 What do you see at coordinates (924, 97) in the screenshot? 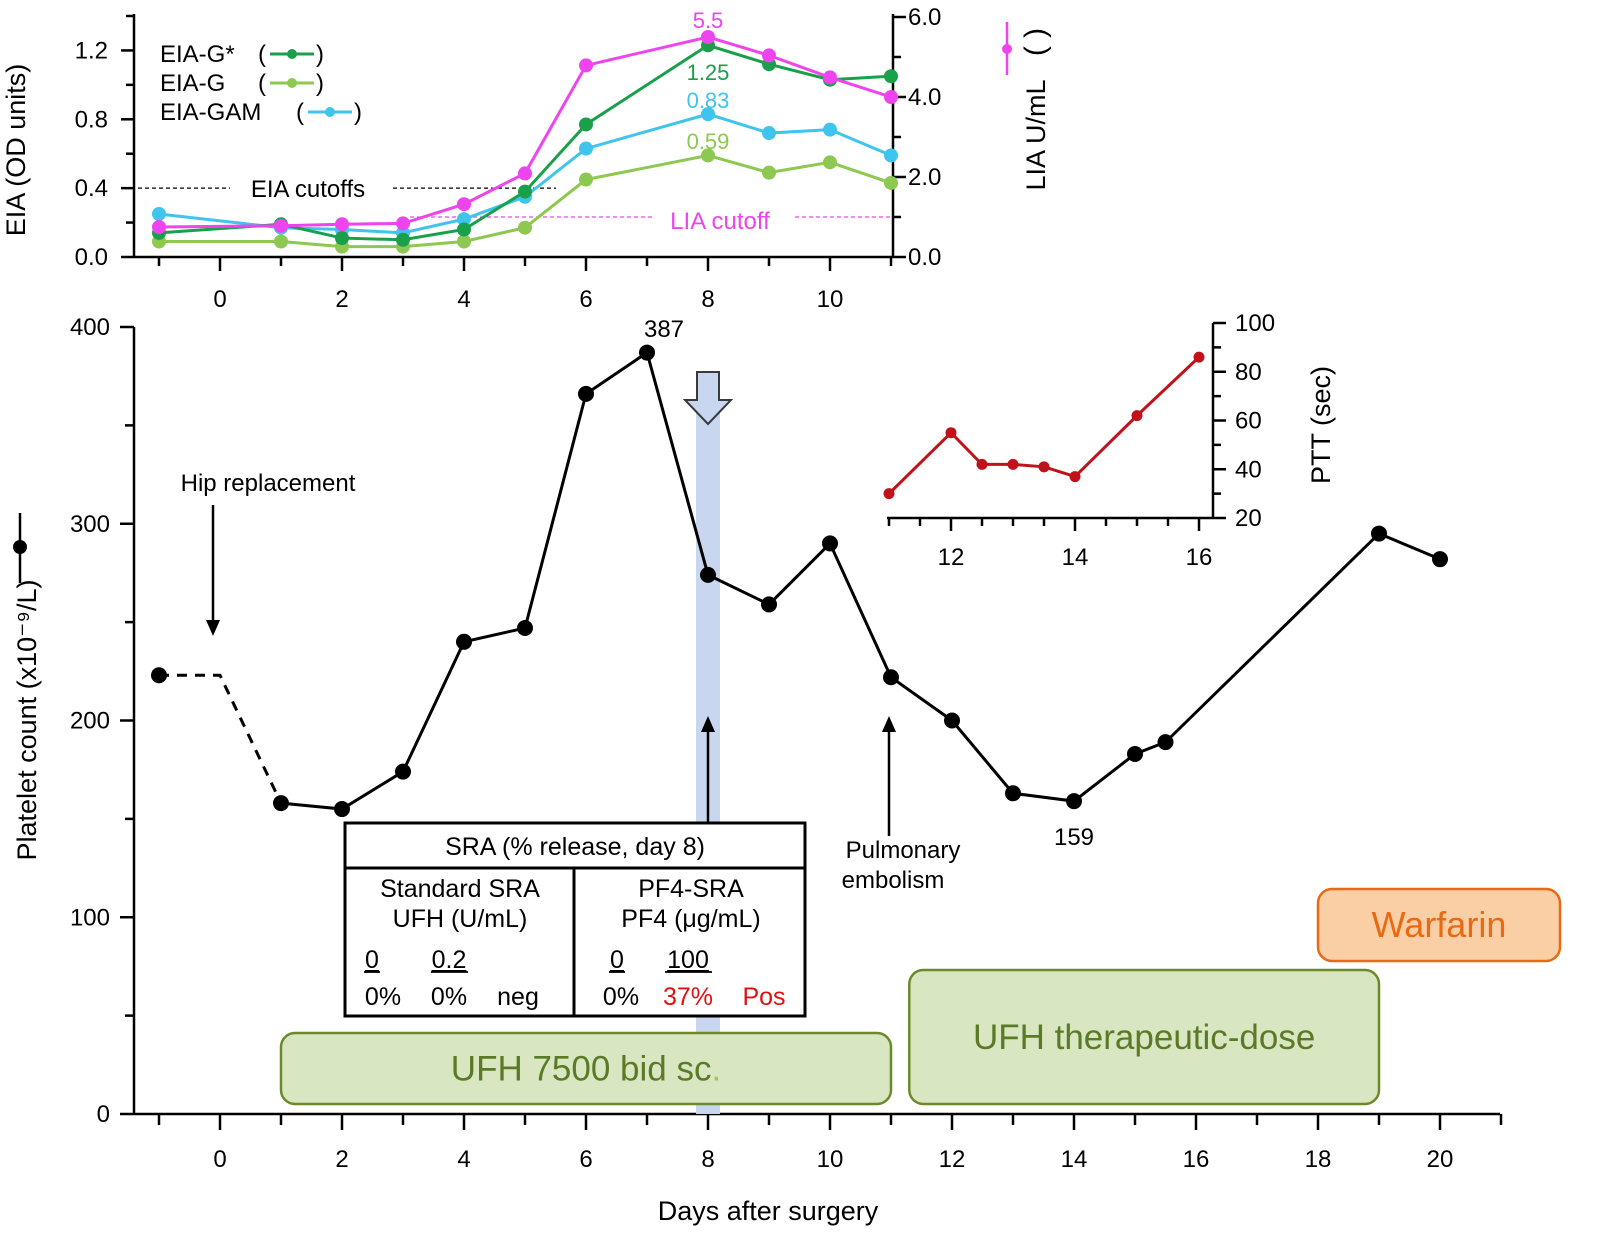
I see `right-tick-label: 4.0` at bounding box center [924, 97].